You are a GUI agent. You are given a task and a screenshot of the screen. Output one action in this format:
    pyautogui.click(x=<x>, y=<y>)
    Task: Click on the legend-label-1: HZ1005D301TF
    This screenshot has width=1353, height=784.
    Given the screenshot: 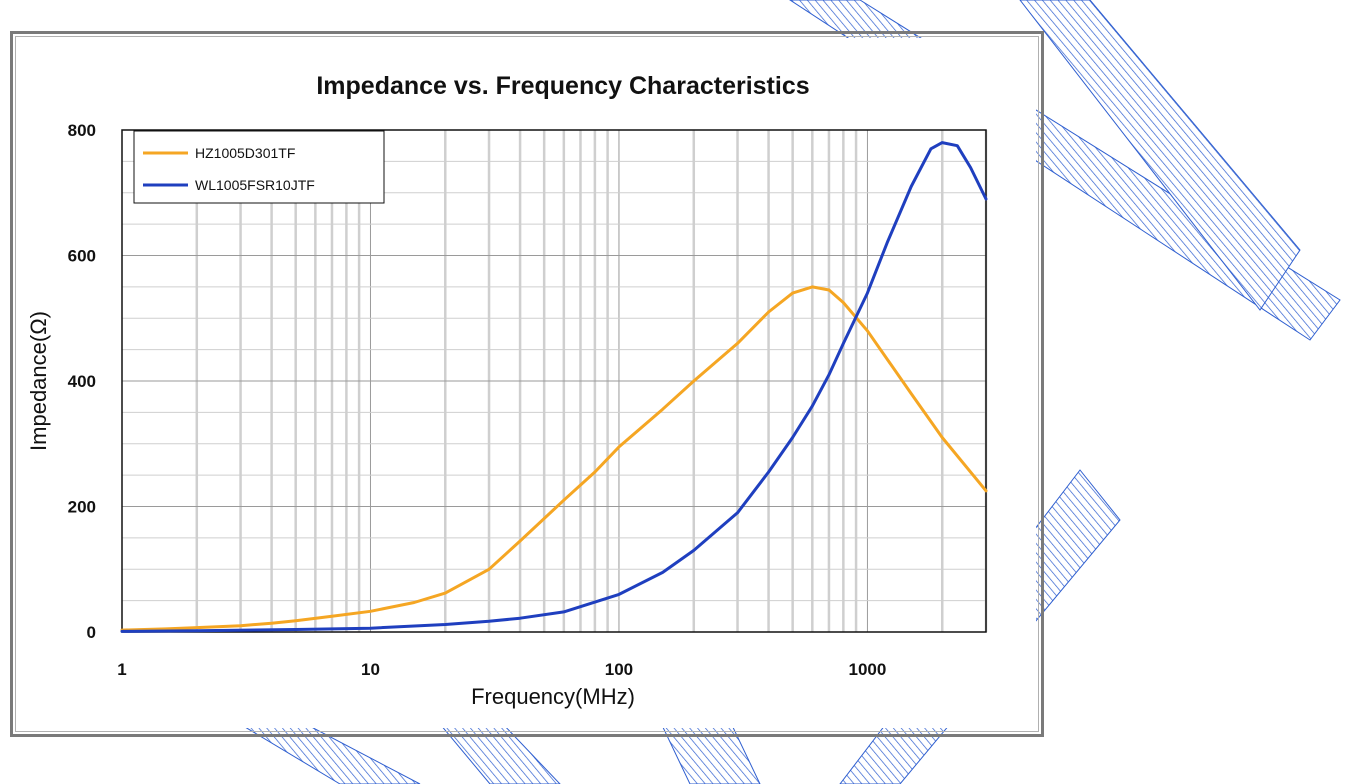 What is the action you would take?
    pyautogui.click(x=245, y=153)
    